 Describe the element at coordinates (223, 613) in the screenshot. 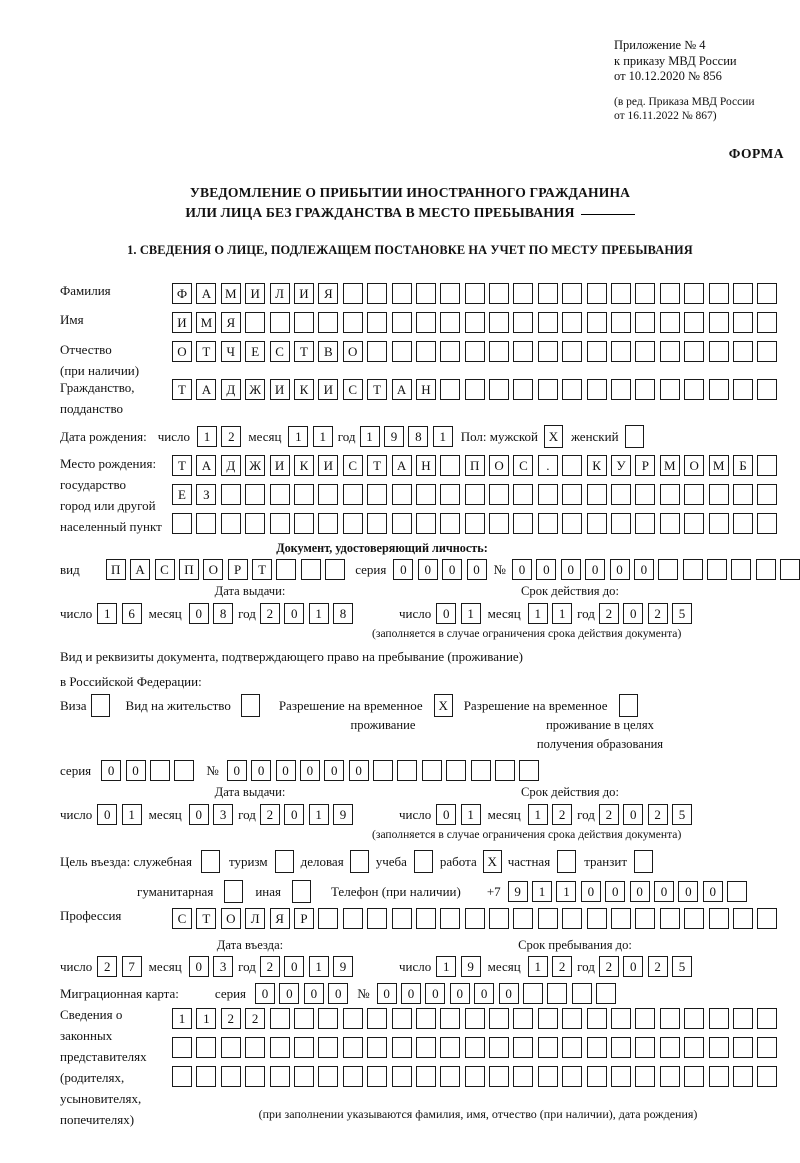

I see `char-cell: 8` at that location.